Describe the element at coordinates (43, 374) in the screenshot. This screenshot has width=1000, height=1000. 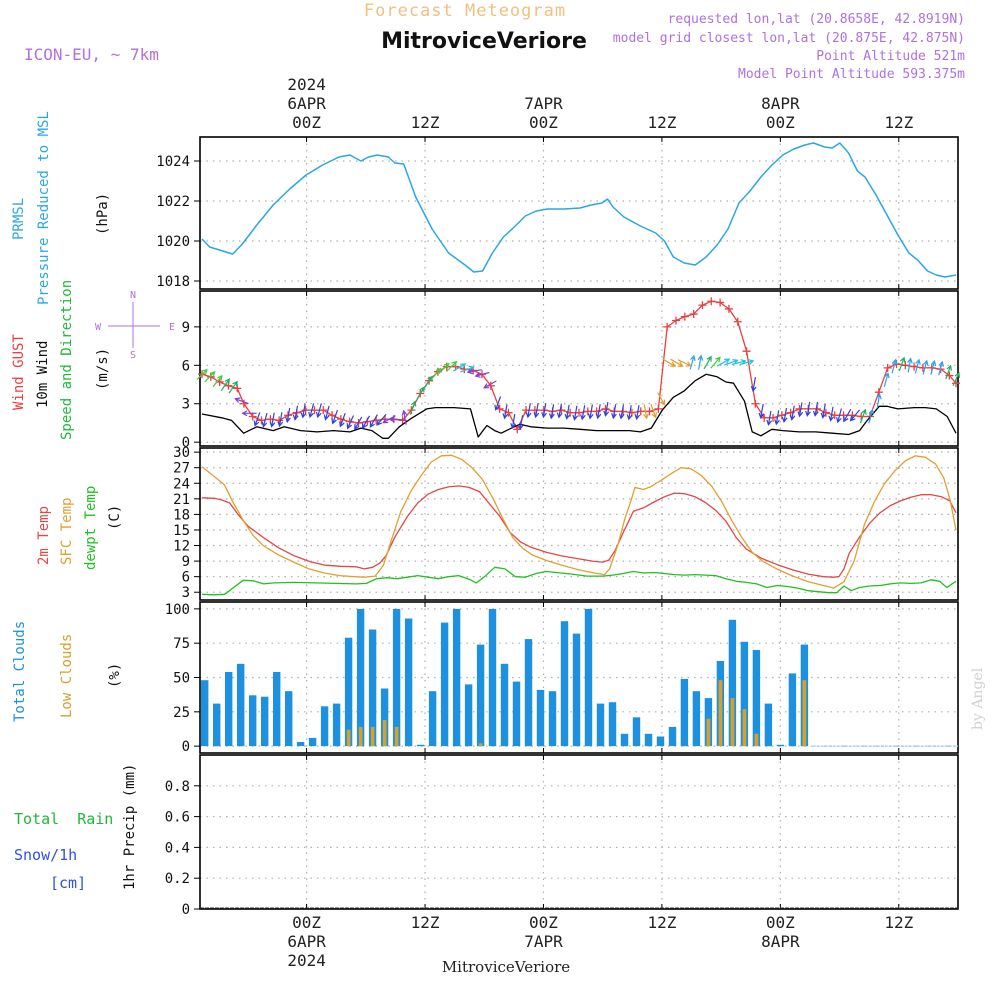
I see `wind10-label: 10m Wind` at that location.